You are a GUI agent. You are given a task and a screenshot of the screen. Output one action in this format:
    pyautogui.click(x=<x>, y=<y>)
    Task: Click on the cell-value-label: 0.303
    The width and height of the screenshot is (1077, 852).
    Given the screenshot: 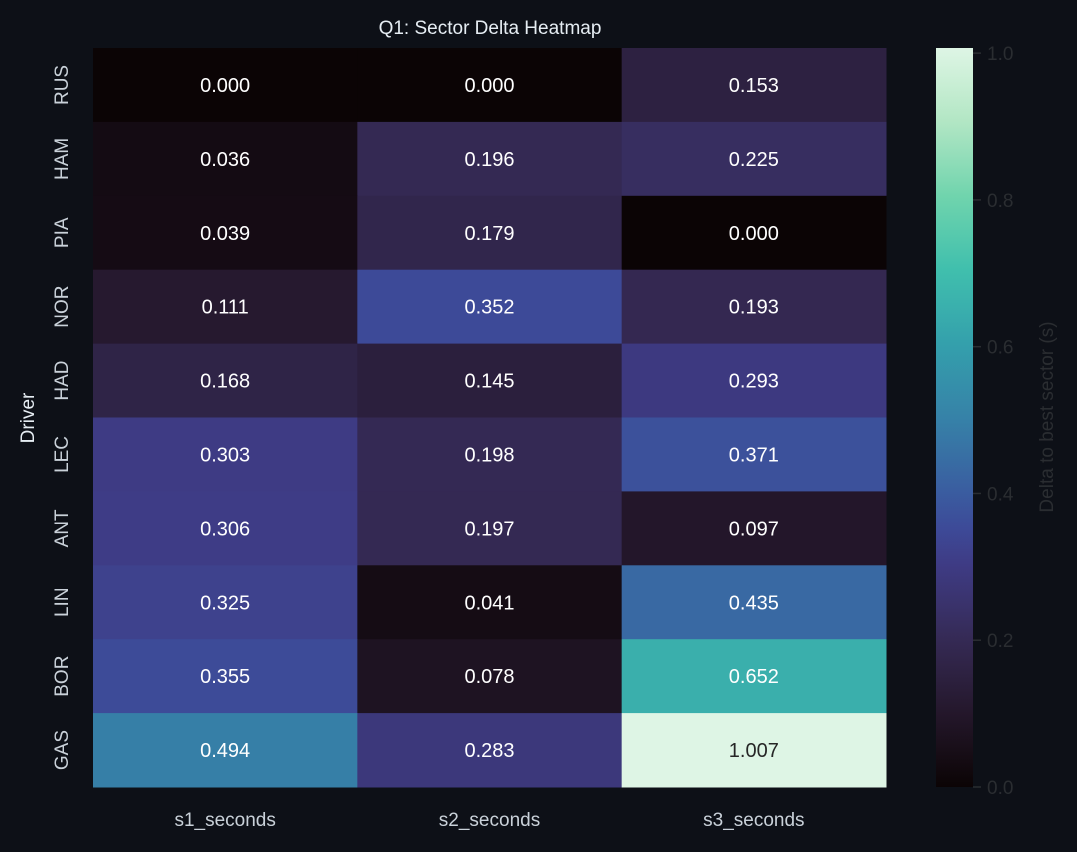 What is the action you would take?
    pyautogui.click(x=225, y=455)
    